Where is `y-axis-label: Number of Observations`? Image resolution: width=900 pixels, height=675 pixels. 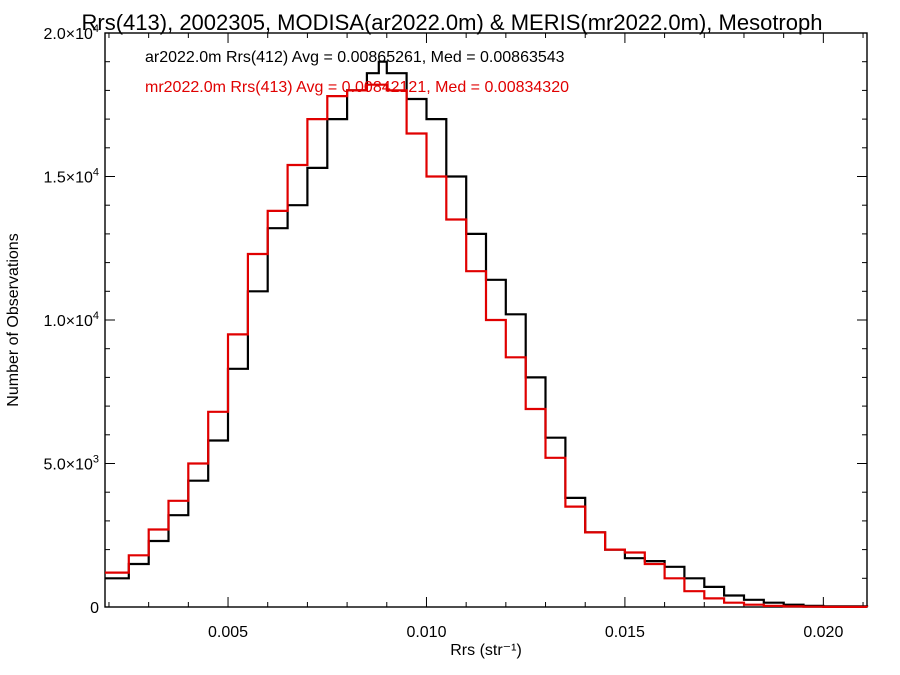
y-axis-label: Number of Observations is located at coordinates (13, 319).